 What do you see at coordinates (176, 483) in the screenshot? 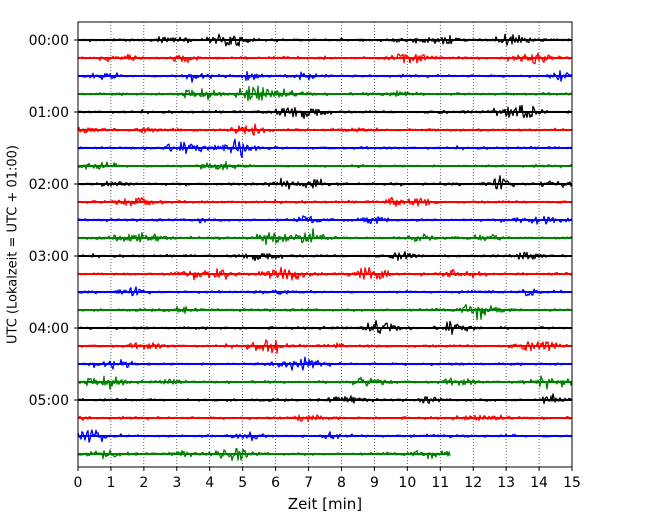
I see `x-tick-label: 3` at bounding box center [176, 483].